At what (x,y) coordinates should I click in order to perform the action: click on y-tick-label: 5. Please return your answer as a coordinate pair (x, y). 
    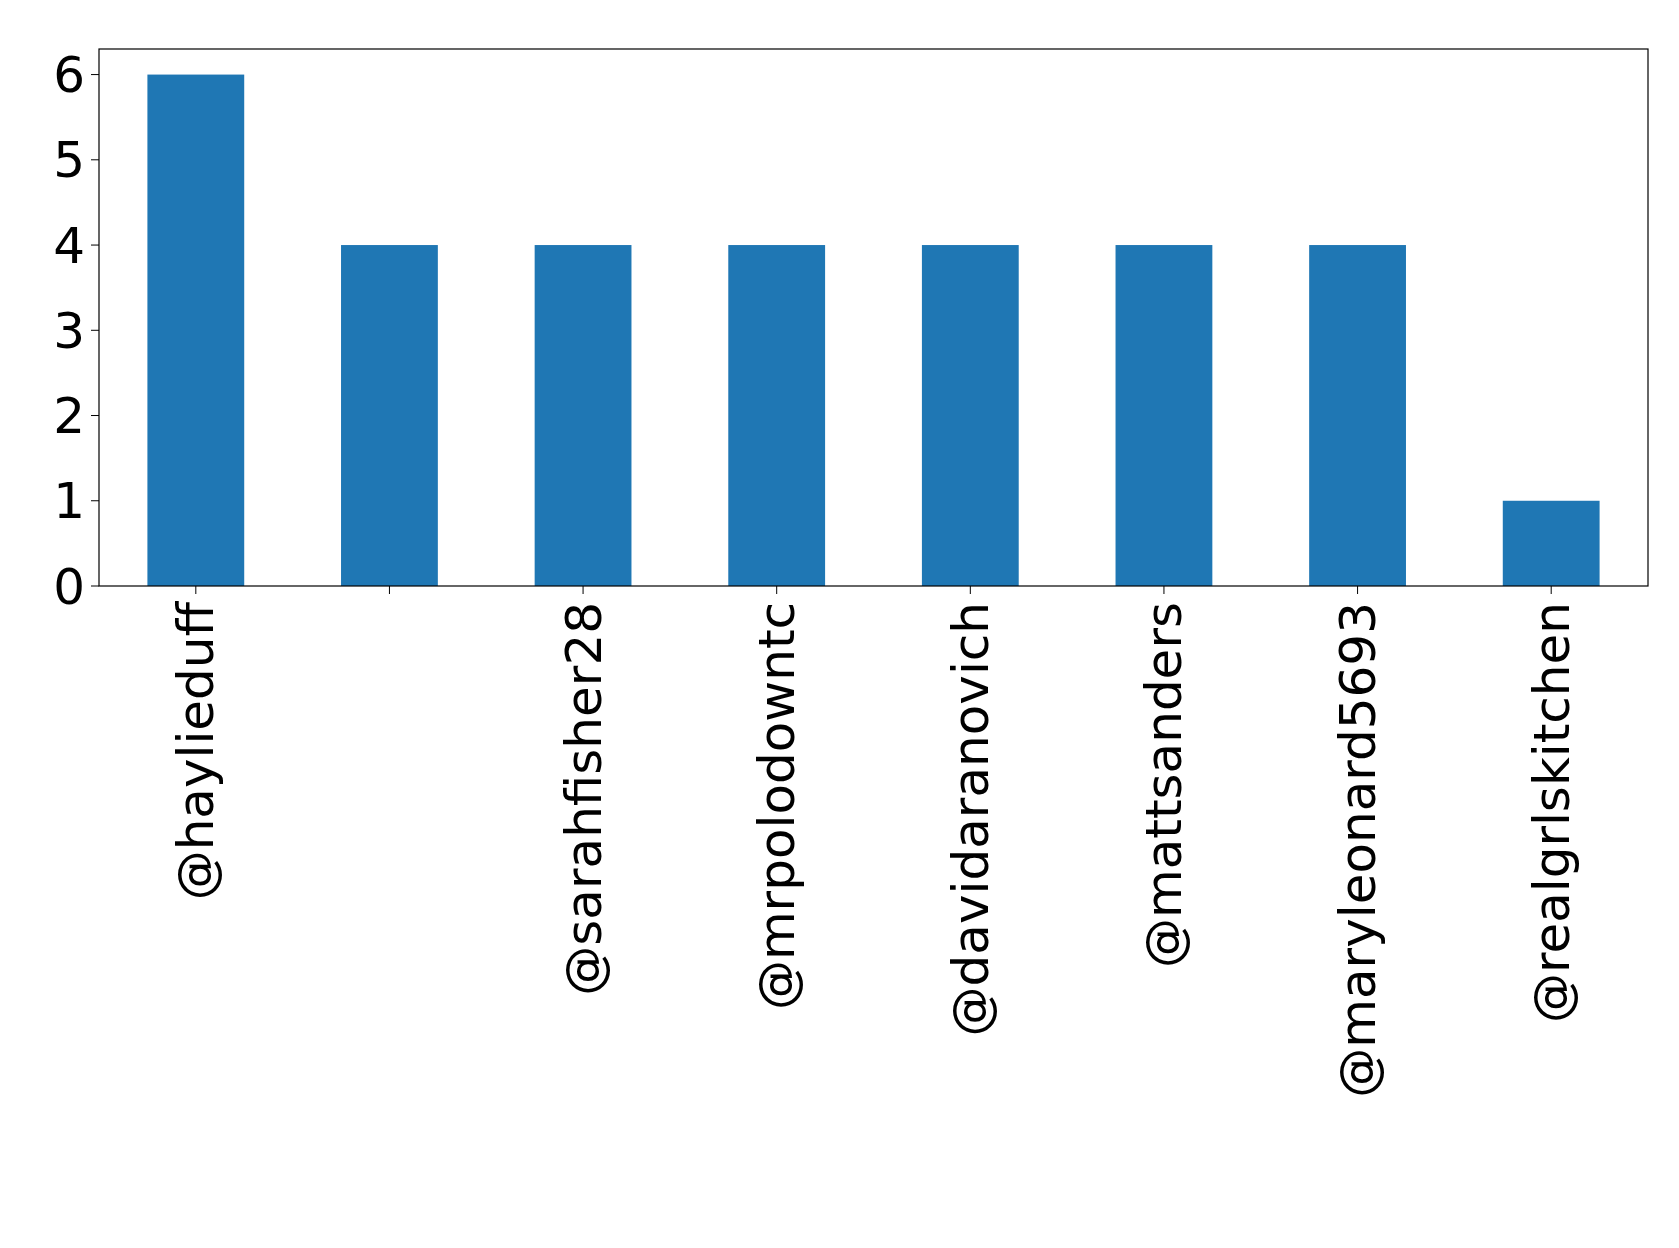
    Looking at the image, I should click on (69, 160).